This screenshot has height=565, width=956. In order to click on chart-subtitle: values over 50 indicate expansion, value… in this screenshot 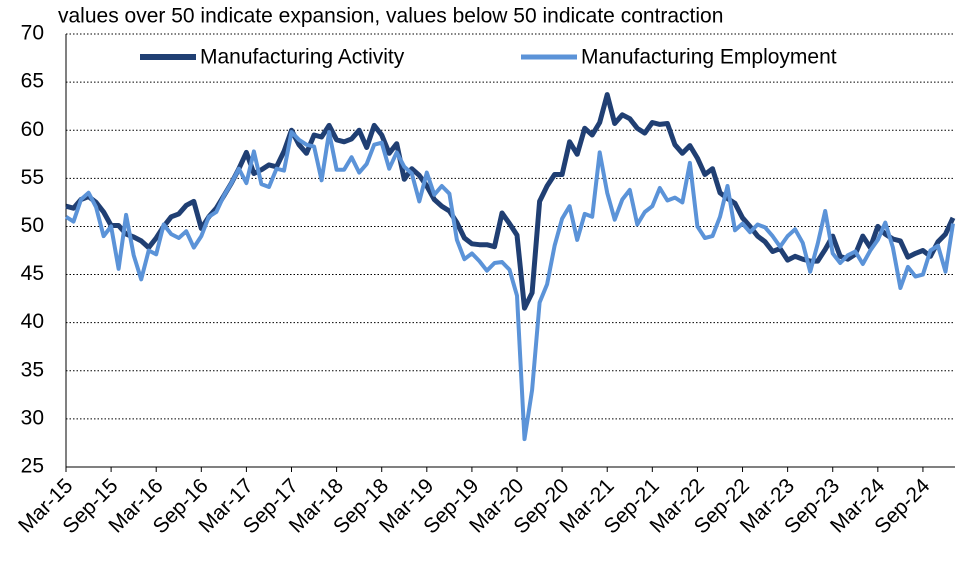, I will do `click(390, 16)`.